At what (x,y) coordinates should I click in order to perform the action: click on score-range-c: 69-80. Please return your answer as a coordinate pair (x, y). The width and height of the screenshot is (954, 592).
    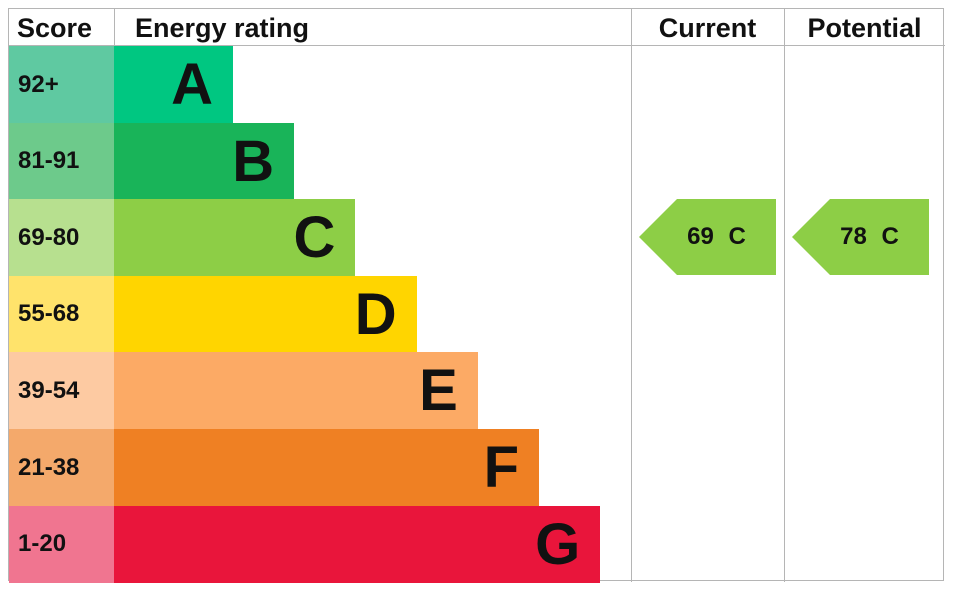
    Looking at the image, I should click on (61, 238).